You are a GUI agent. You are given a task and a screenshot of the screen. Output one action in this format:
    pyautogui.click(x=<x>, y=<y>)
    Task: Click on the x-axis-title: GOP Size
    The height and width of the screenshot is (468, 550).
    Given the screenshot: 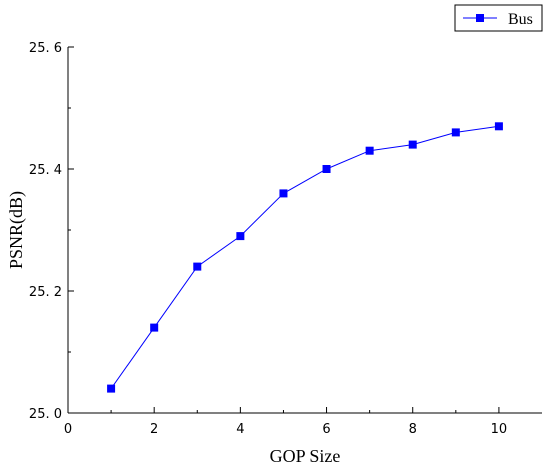 What is the action you would take?
    pyautogui.click(x=305, y=456)
    